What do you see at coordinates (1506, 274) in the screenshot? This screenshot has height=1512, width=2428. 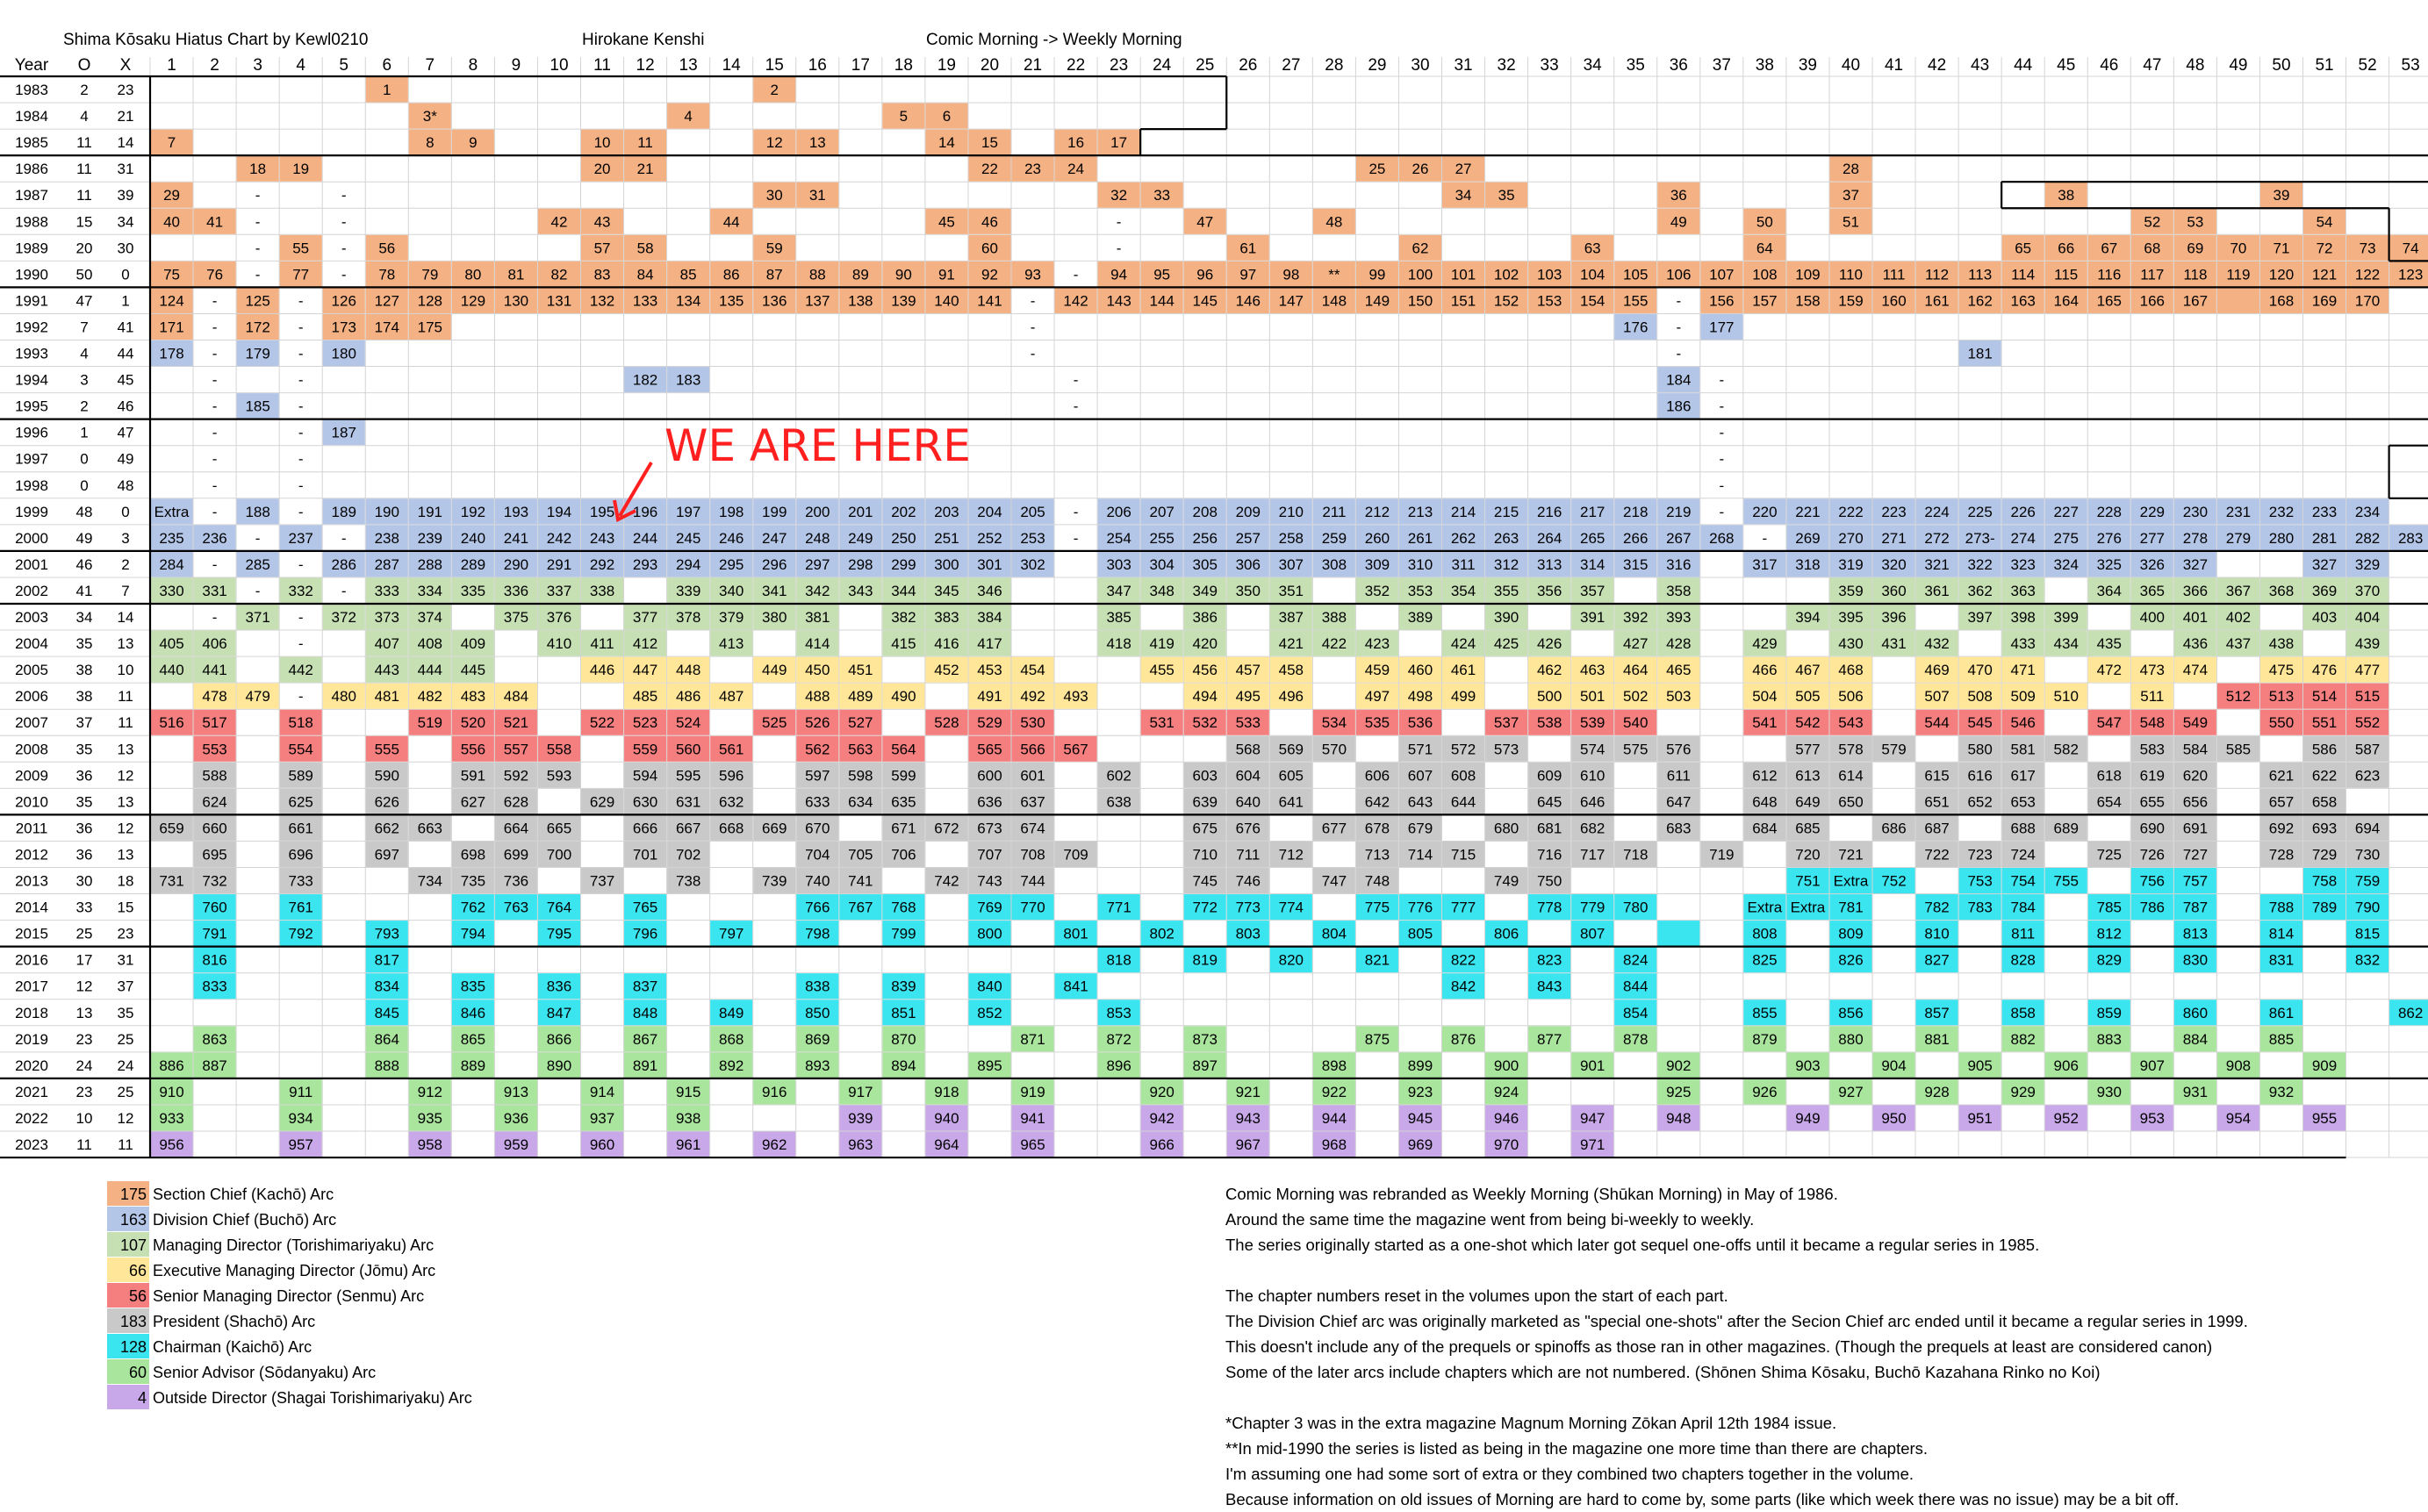 I see `chapter-number: 102` at bounding box center [1506, 274].